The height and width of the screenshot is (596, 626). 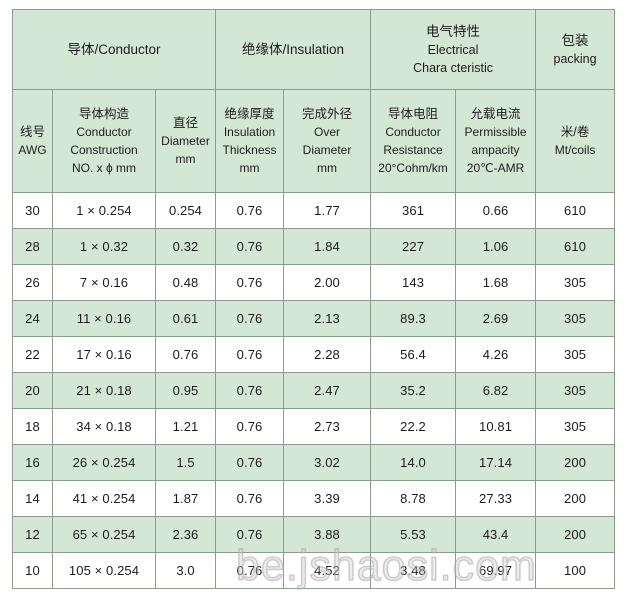 I want to click on column-header-over-diameter: 完成外径 Over Diameter mm, so click(x=327, y=141).